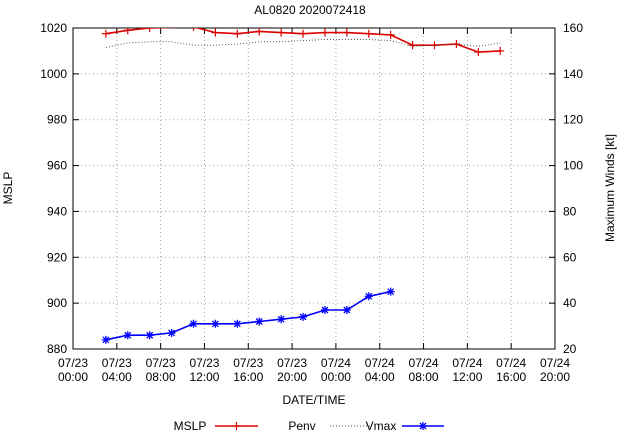 This screenshot has height=432, width=619. What do you see at coordinates (57, 166) in the screenshot?
I see `y-left-tick-label: 960` at bounding box center [57, 166].